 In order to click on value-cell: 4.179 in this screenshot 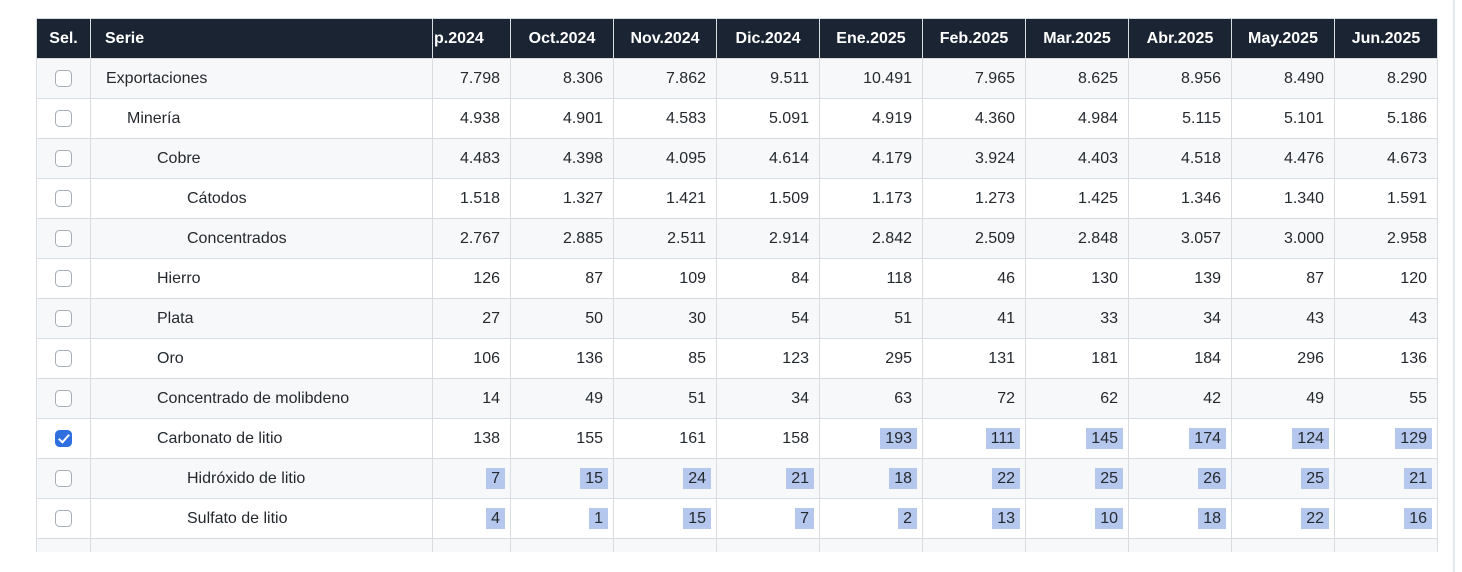, I will do `click(871, 158)`.